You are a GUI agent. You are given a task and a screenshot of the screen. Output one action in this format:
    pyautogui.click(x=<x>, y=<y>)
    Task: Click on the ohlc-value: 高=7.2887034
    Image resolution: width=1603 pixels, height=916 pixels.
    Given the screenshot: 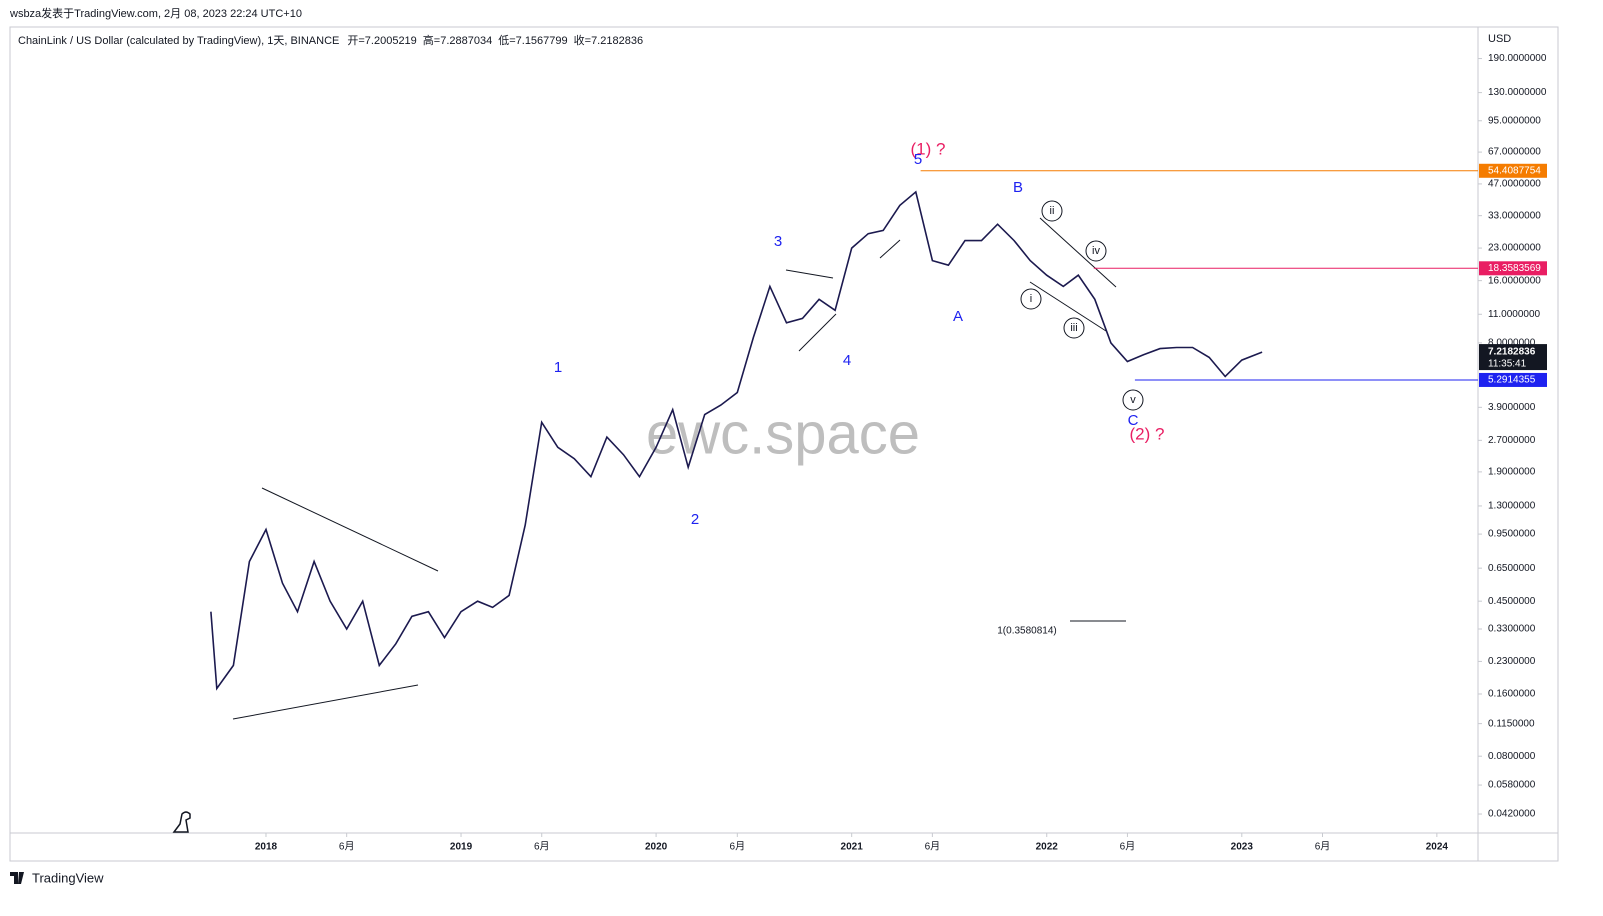 What is the action you would take?
    pyautogui.click(x=457, y=40)
    